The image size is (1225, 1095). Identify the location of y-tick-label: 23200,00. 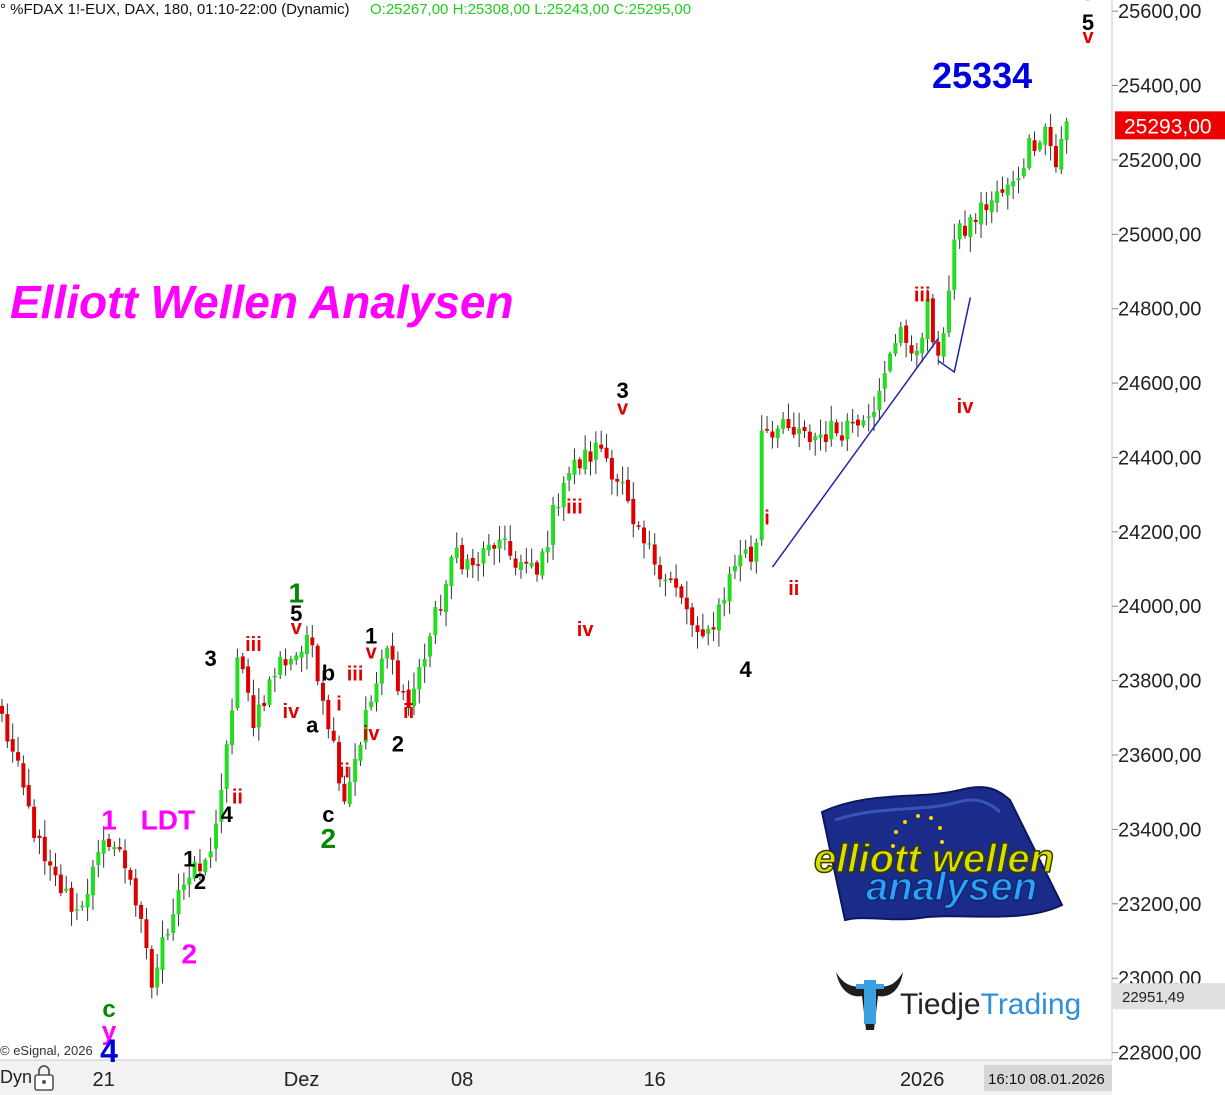
(1159, 905).